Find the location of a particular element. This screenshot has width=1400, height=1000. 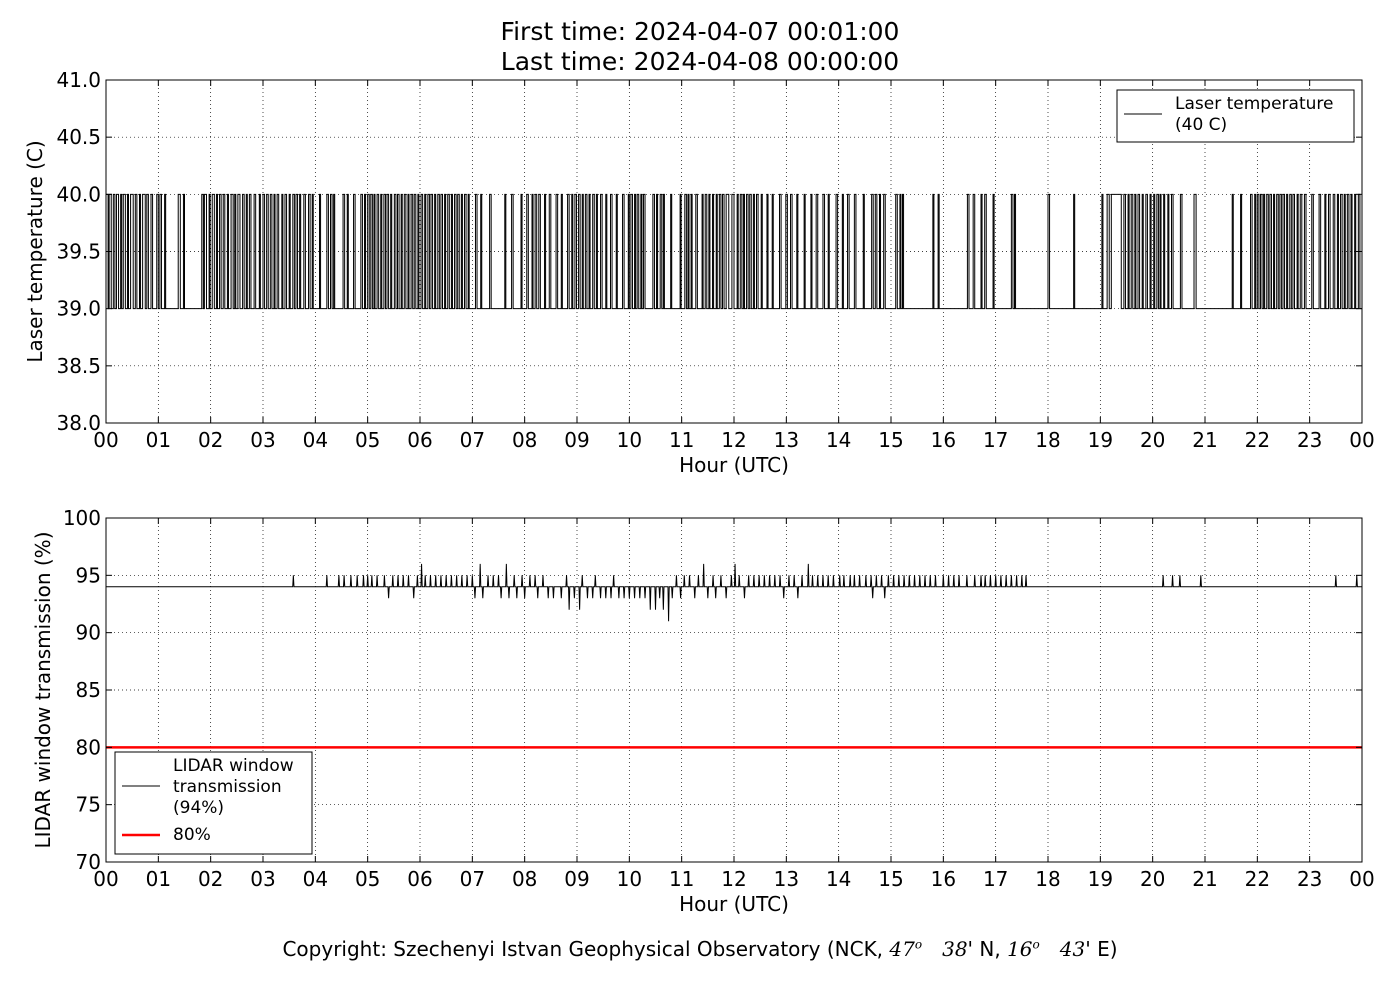

footer-latitude-minutes: 38 is located at coordinates (955, 949).